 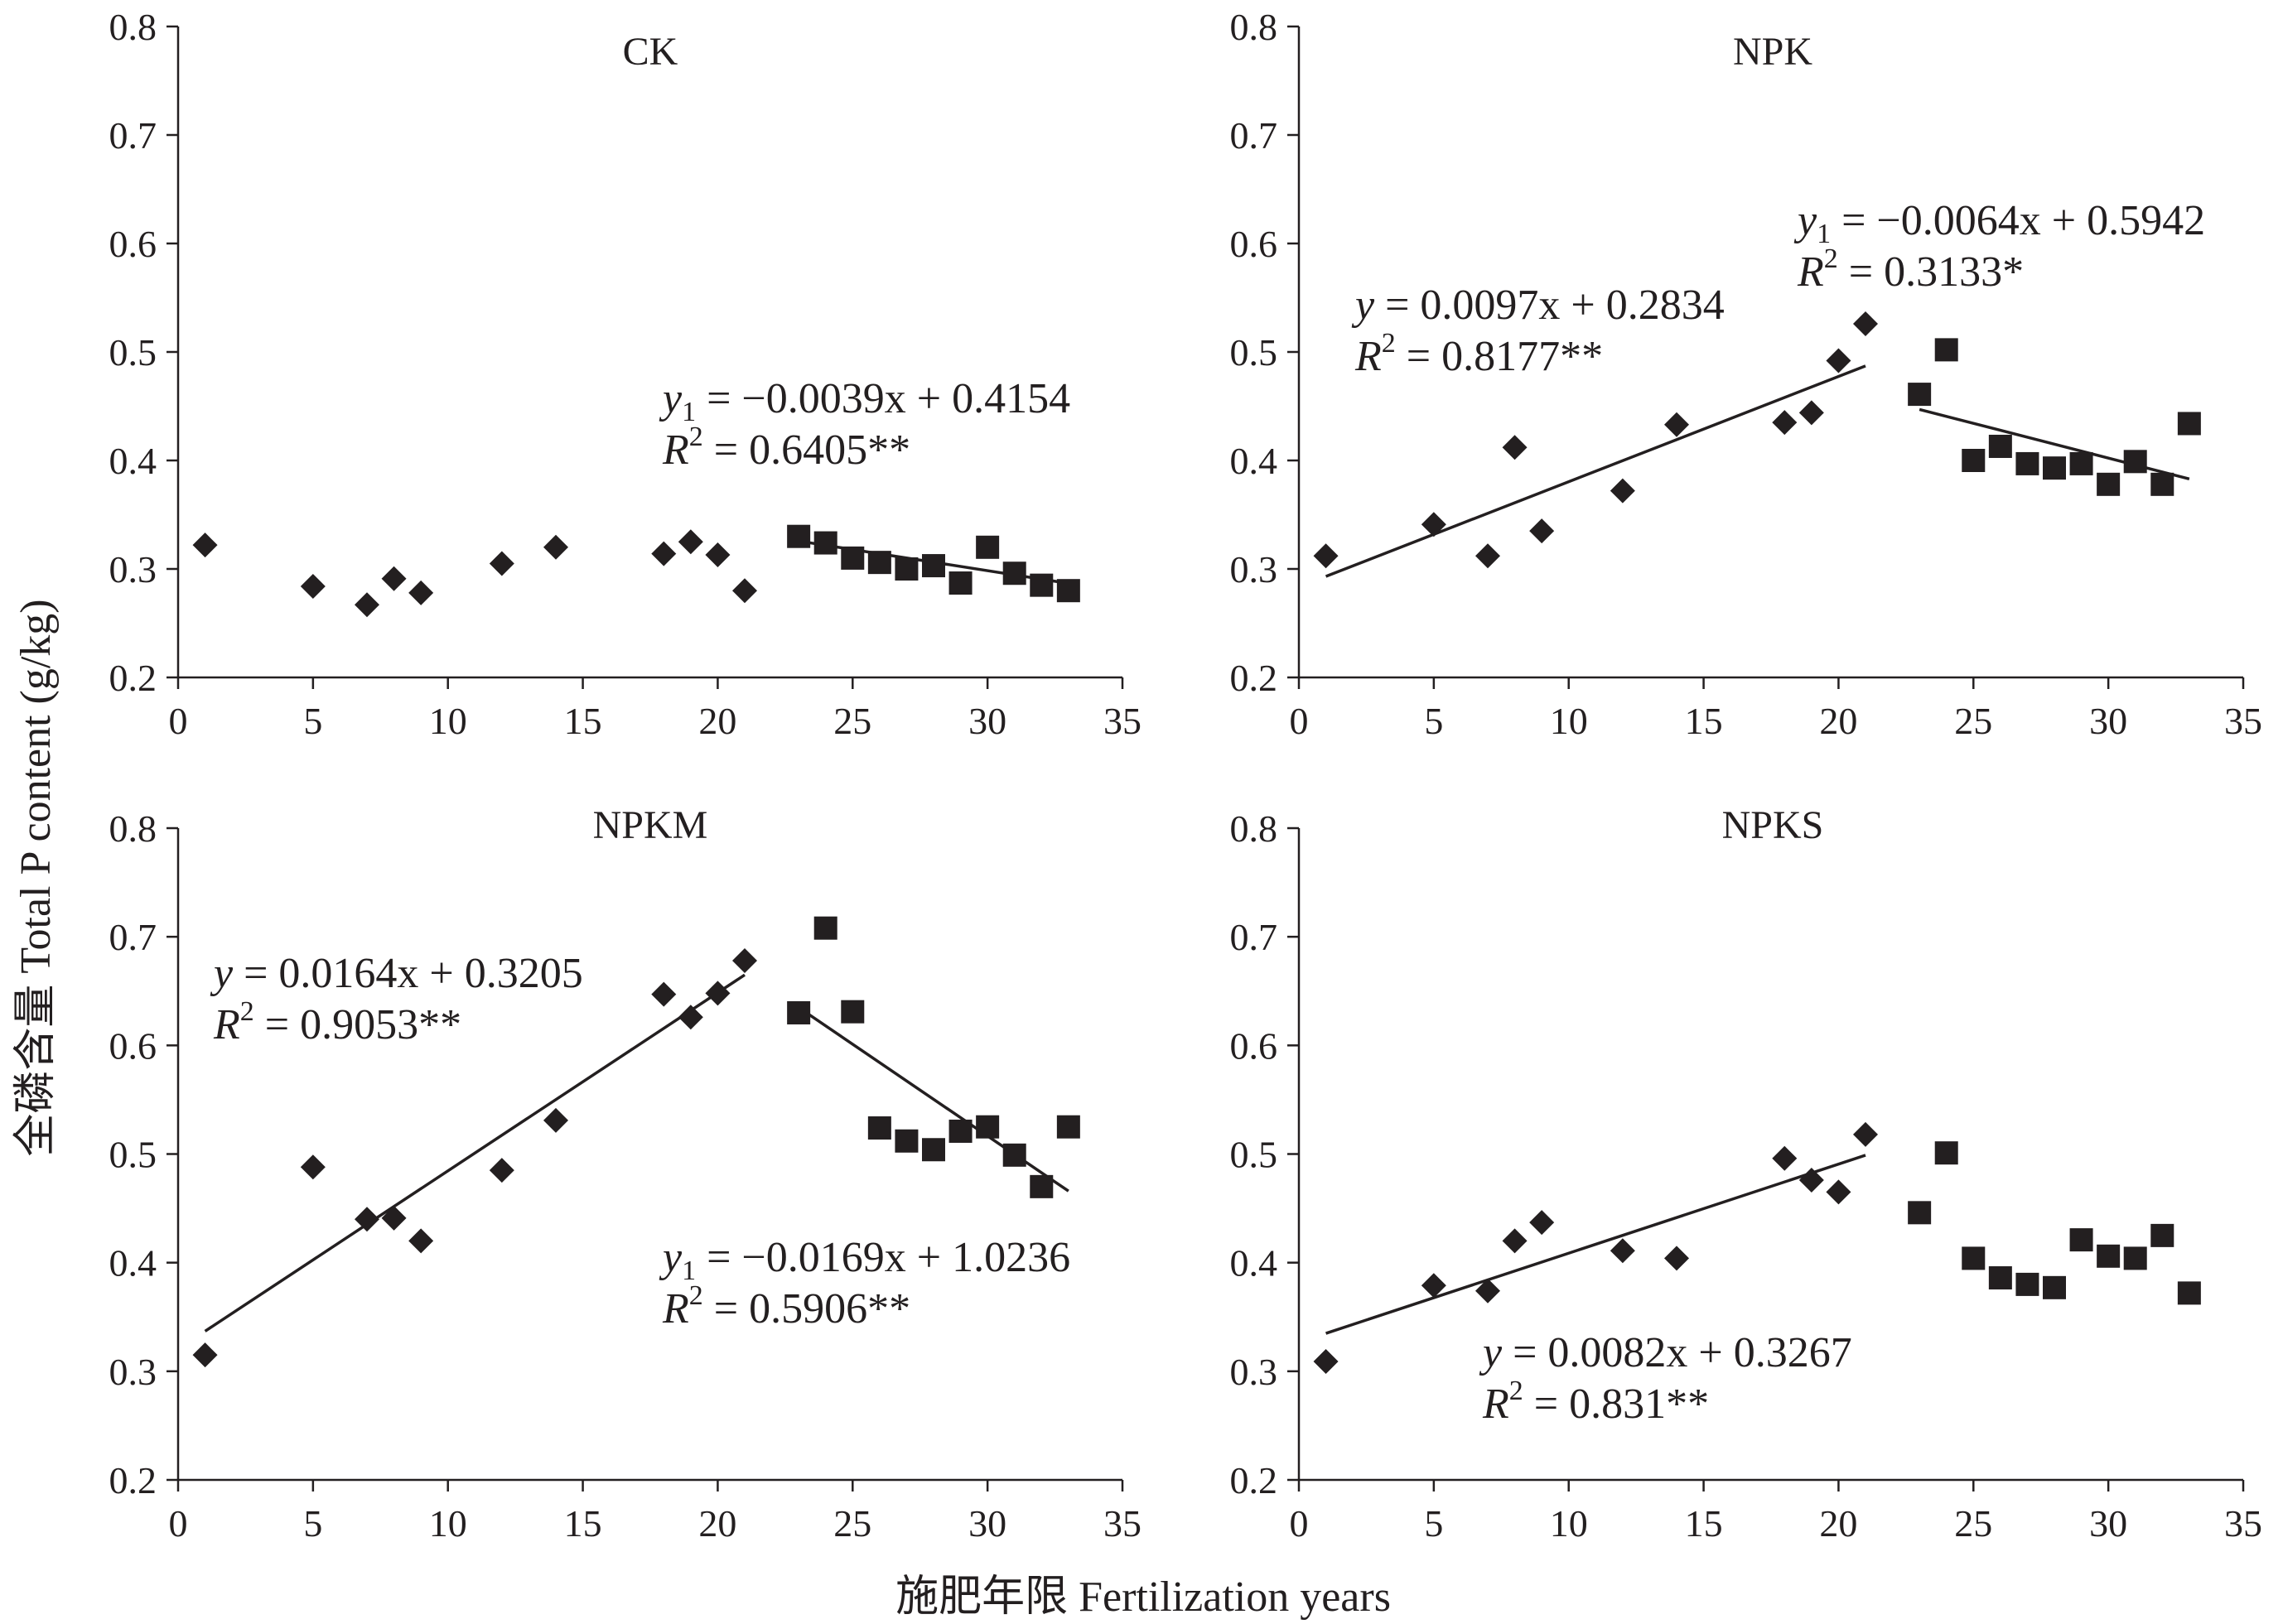 What do you see at coordinates (133, 27) in the screenshot?
I see `y-tick-label: 0.8` at bounding box center [133, 27].